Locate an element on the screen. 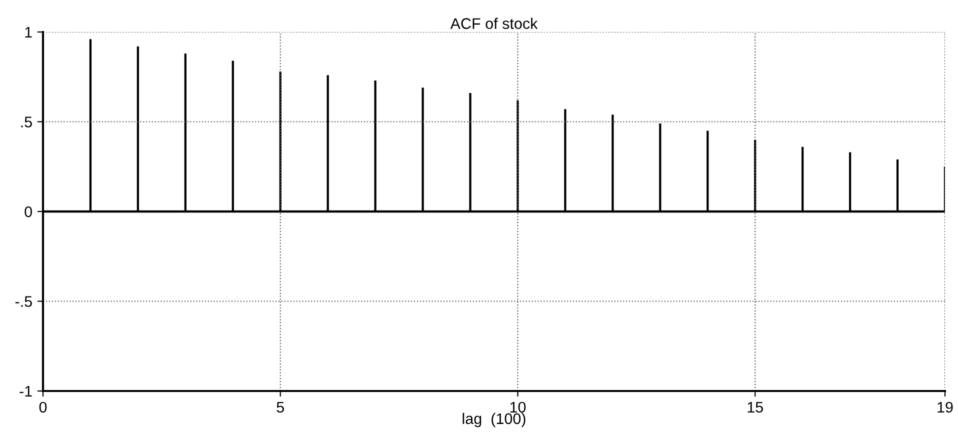  x-tick-label: 5 is located at coordinates (280, 407).